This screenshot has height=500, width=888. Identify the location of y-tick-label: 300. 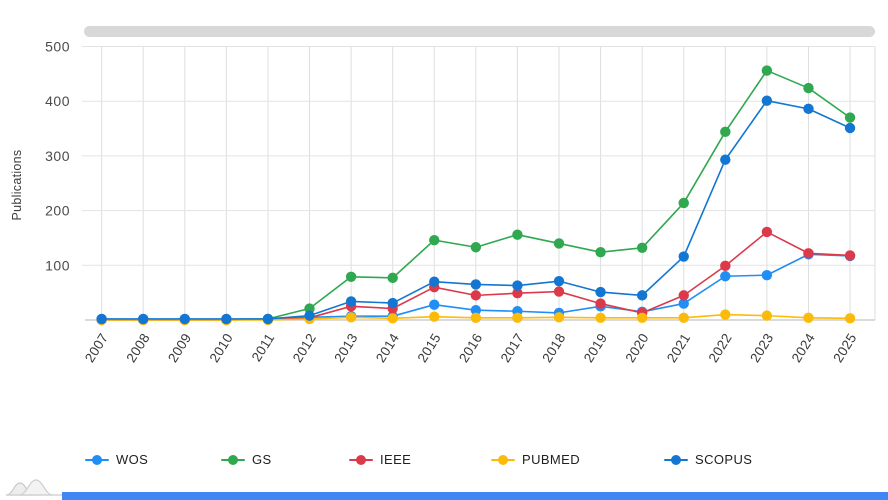
(57, 156).